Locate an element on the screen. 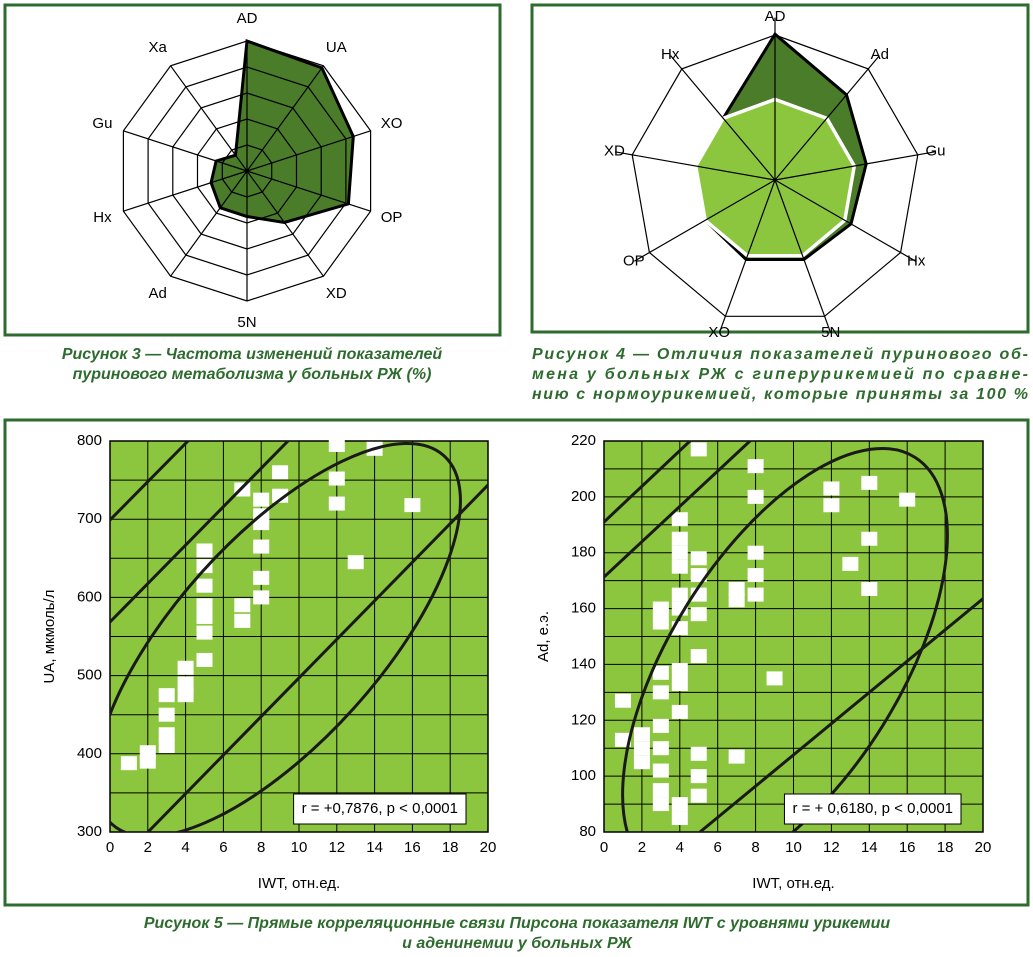 The width and height of the screenshot is (1033, 957). x-tick-label: 18 is located at coordinates (450, 847).